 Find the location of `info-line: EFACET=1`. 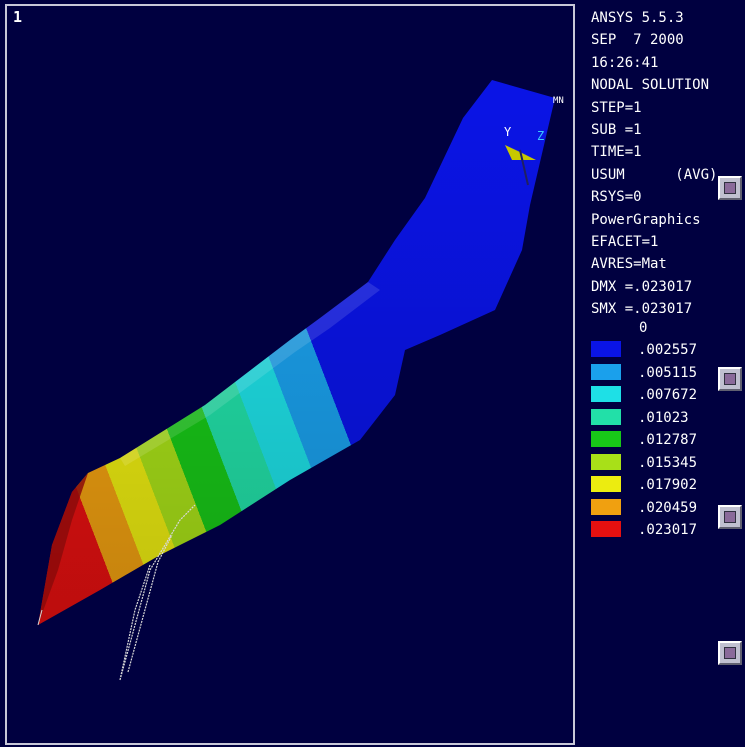

info-line: EFACET=1 is located at coordinates (625, 242).